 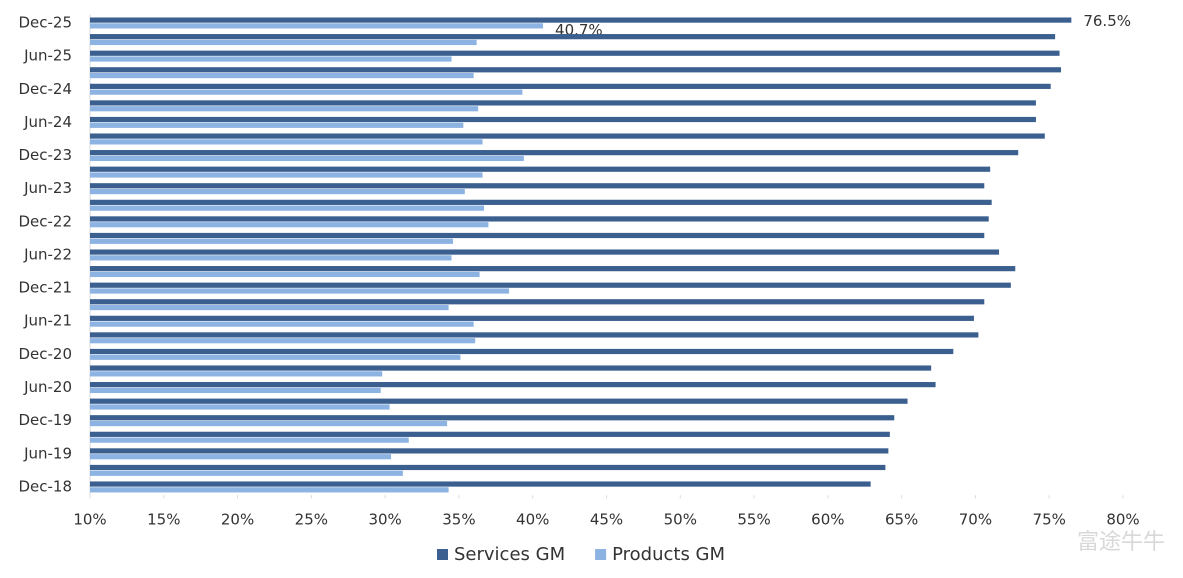 I want to click on y-tick-label: Dec-24, so click(x=45, y=89).